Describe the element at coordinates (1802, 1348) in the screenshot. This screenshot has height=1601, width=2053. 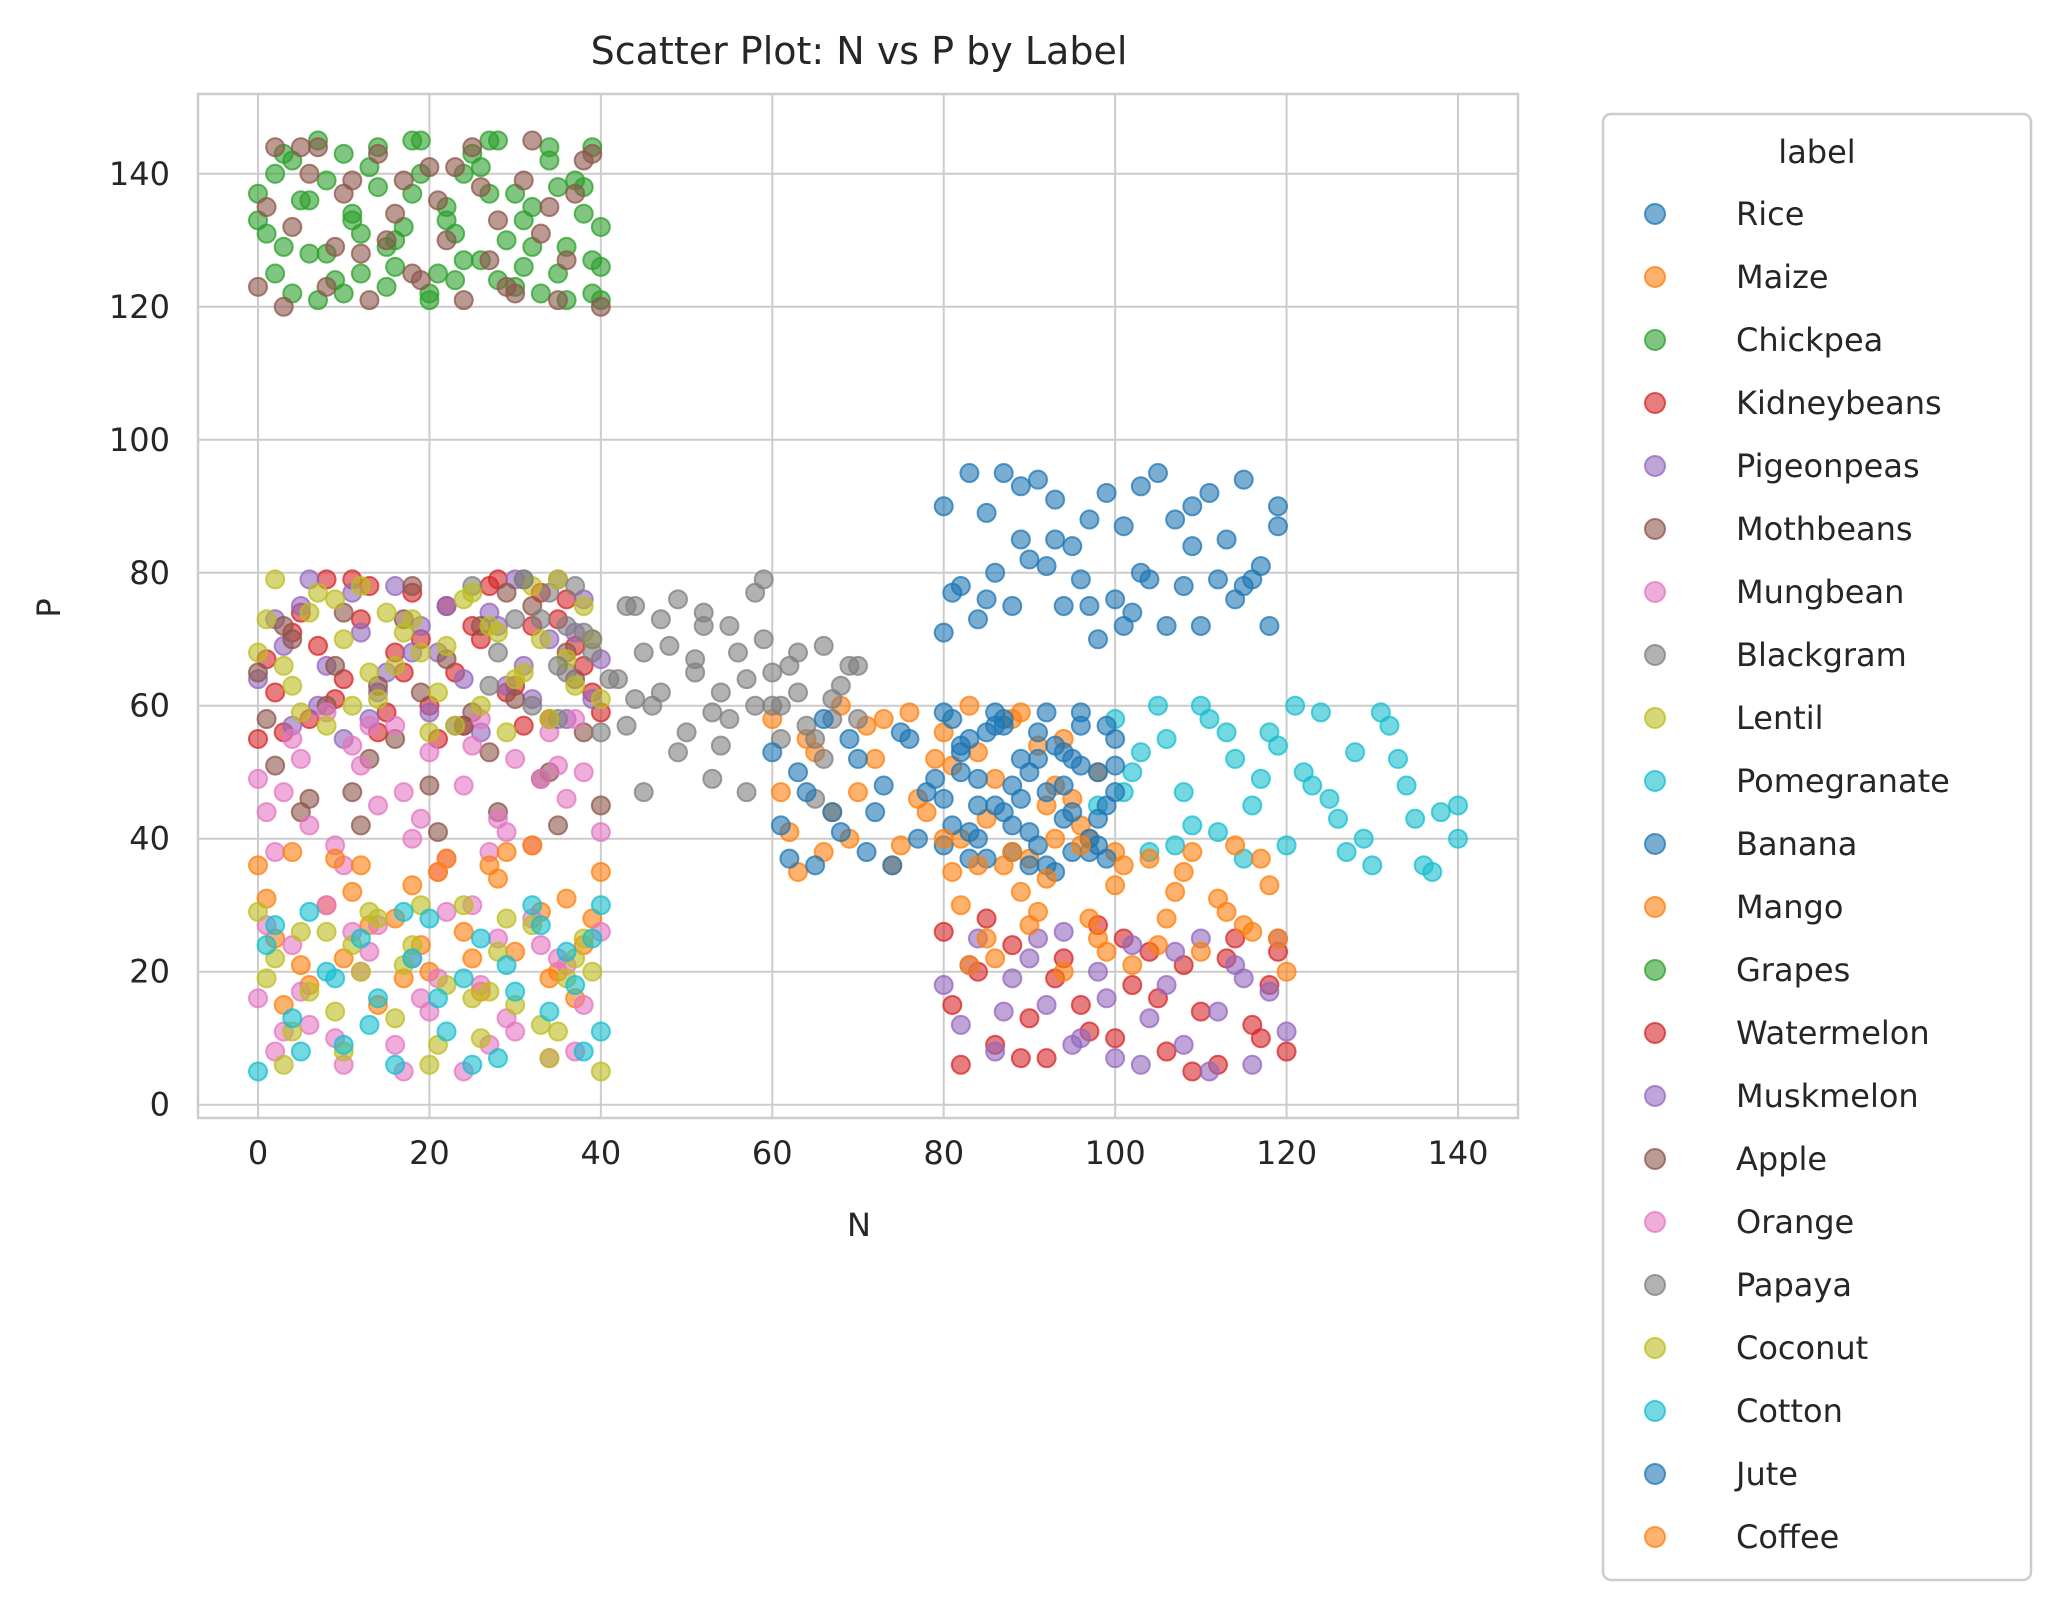
I see `legend-label: Coconut` at that location.